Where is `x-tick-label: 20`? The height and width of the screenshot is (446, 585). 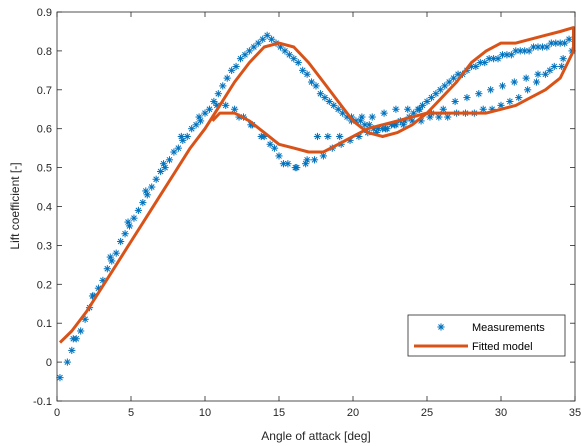 x-tick-label: 20 is located at coordinates (353, 413).